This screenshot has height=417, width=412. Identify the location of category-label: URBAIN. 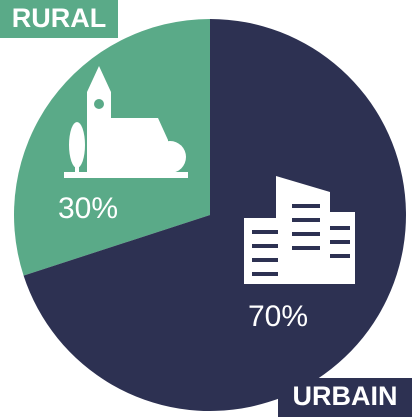
(345, 396).